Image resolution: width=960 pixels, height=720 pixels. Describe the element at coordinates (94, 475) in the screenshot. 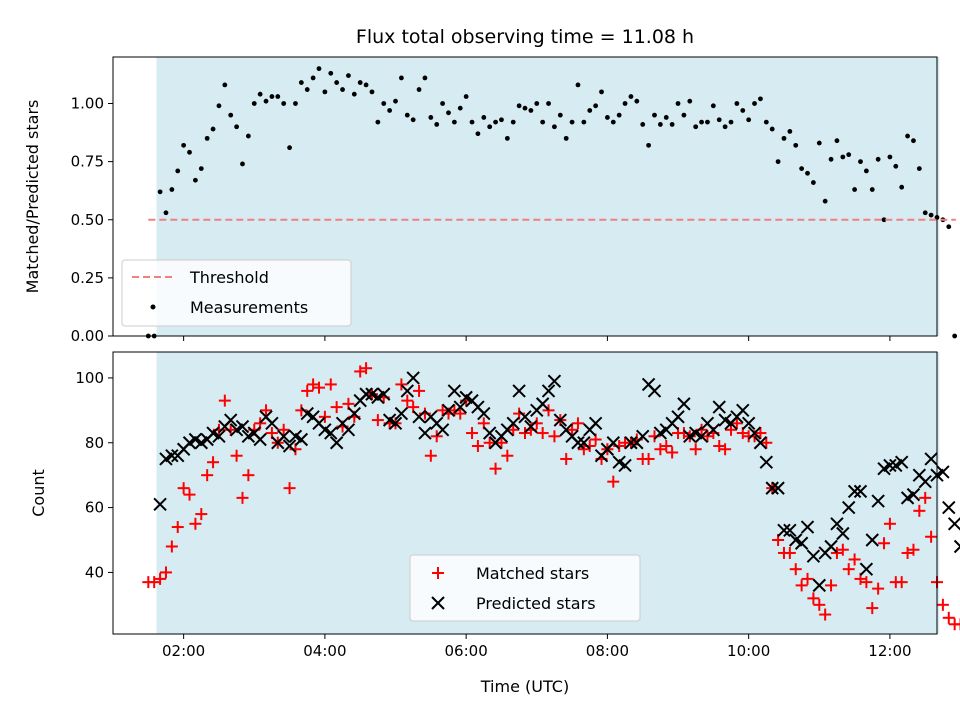

I see `bottom-y-ticks: 40 60 80 100` at that location.